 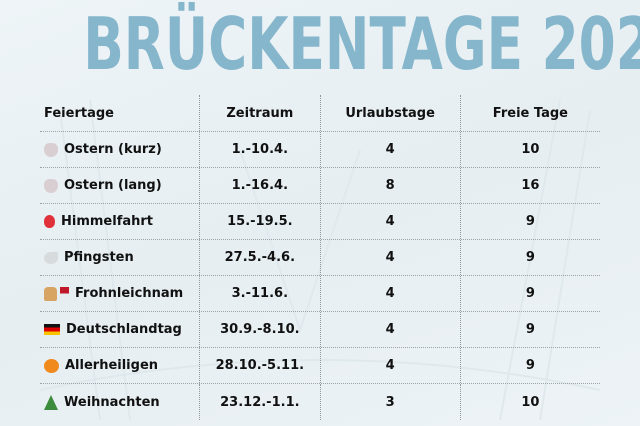 What do you see at coordinates (64, 293) in the screenshot?
I see `wine-glass-icon` at bounding box center [64, 293].